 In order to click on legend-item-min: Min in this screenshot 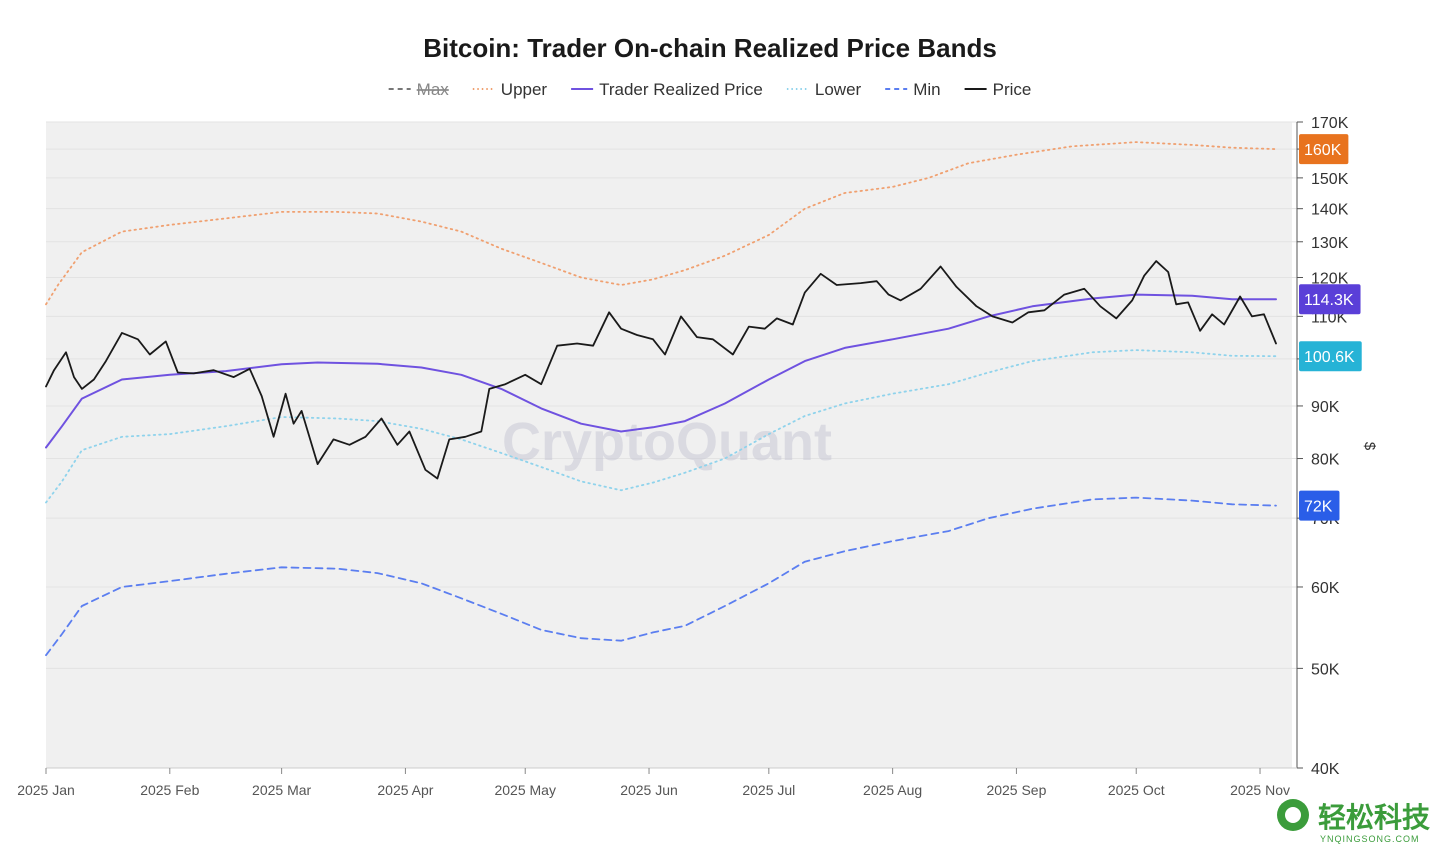, I will do `click(913, 89)`.